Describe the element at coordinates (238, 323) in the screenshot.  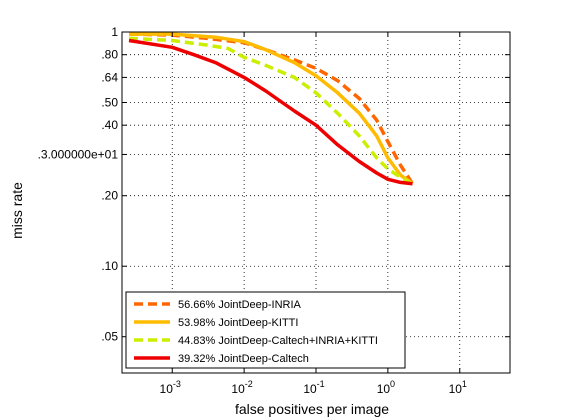
I see `legend-label-2: 53.98% JointDeep-KITTI` at that location.